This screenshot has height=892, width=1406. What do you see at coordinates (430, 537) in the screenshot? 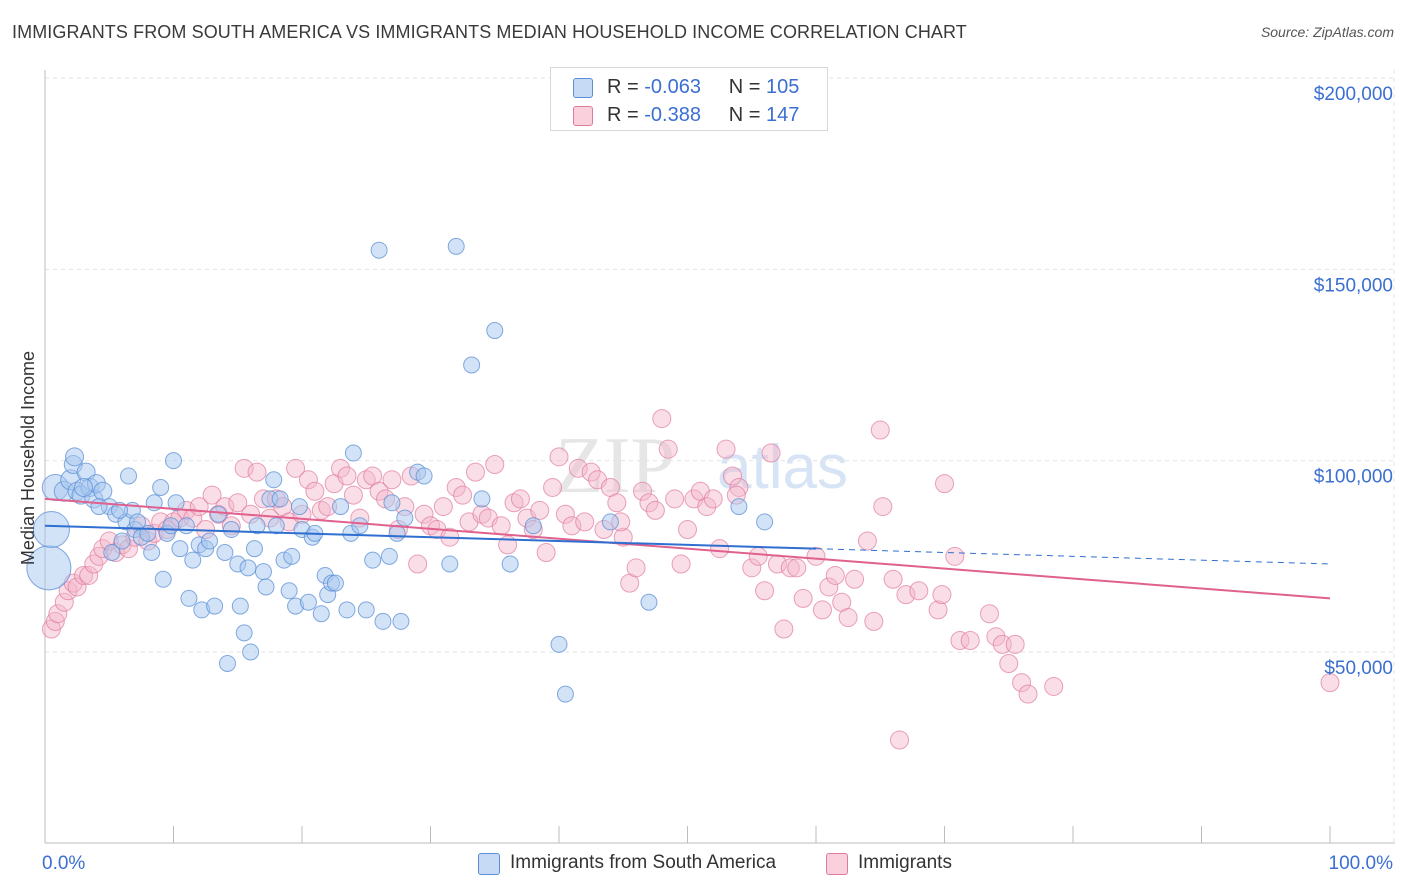
I see `trend-line-south-america` at bounding box center [430, 537].